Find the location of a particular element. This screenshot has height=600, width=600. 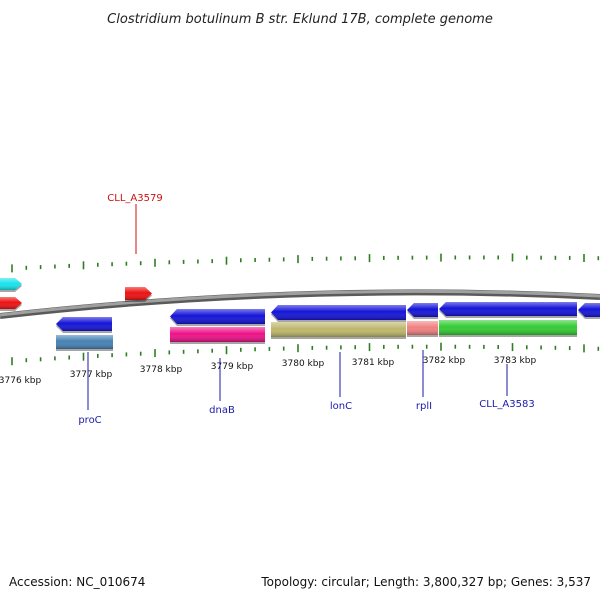

feature-green-gene is located at coordinates (508, 328).